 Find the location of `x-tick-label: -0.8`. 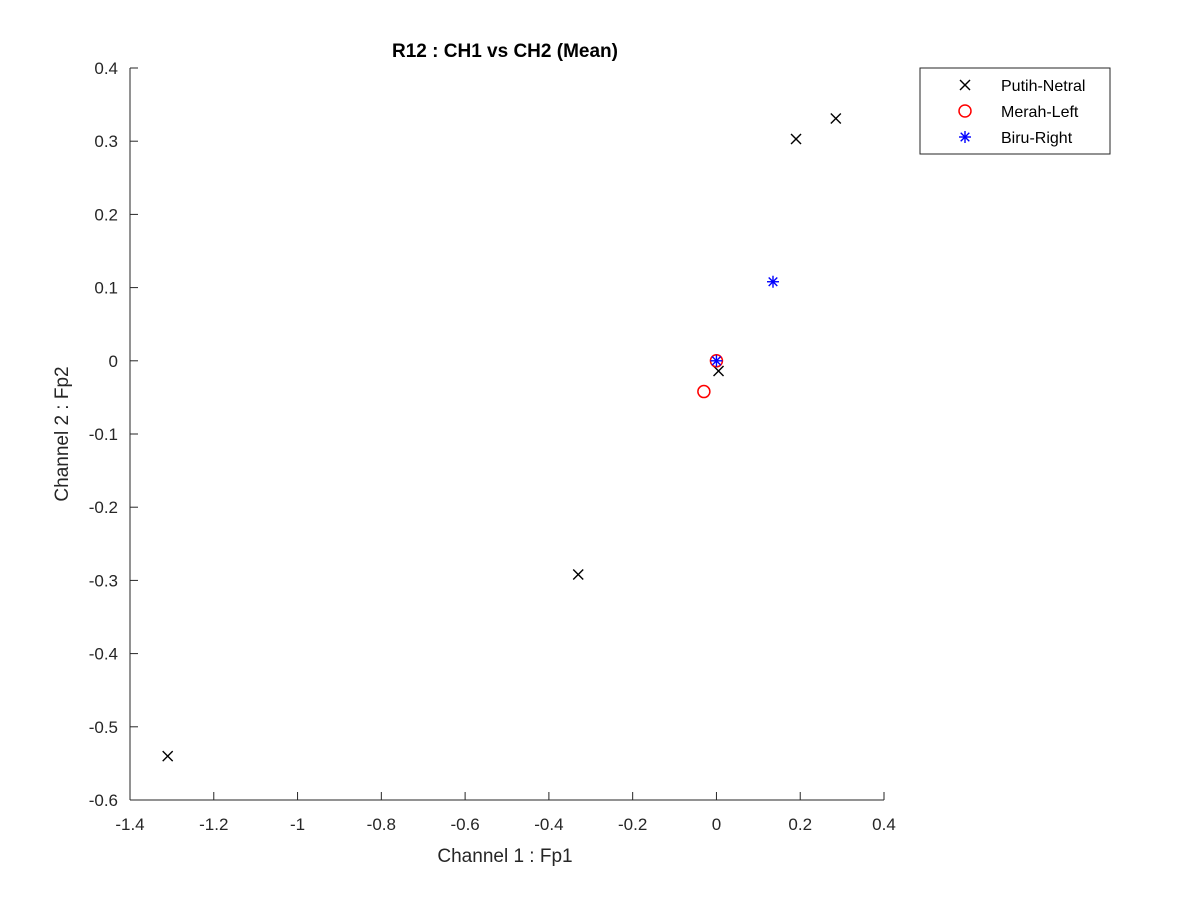

x-tick-label: -0.8 is located at coordinates (381, 824).